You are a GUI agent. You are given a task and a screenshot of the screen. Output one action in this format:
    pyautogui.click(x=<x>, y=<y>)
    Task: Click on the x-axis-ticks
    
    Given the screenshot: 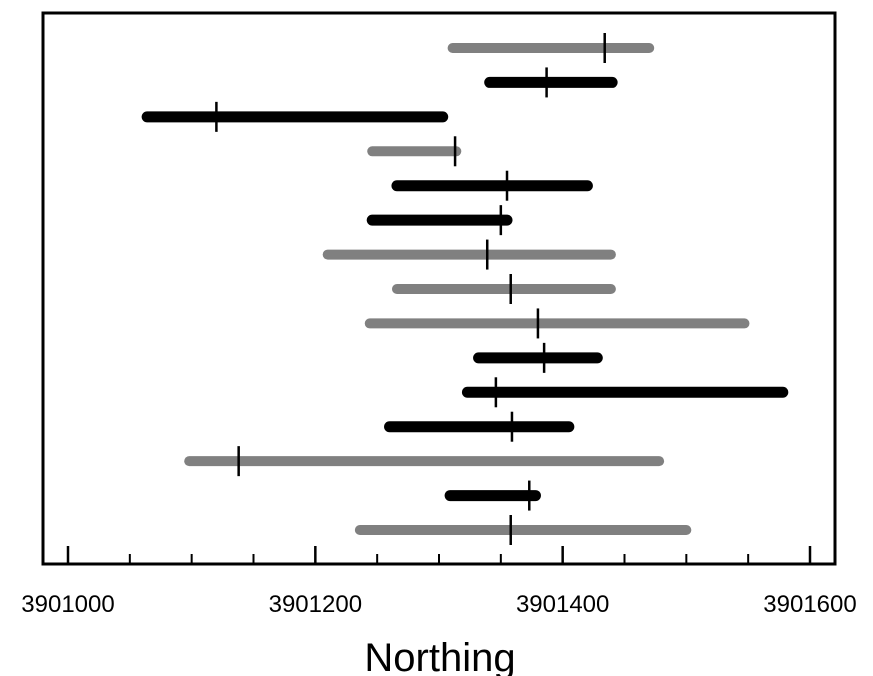 What is the action you would take?
    pyautogui.click(x=439, y=555)
    